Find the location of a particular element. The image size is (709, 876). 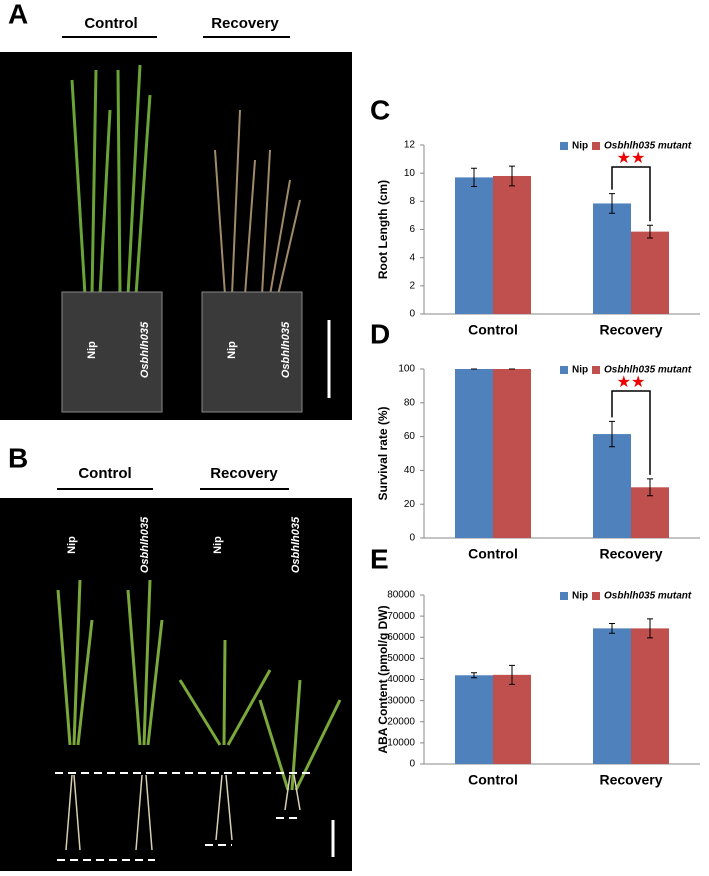

y-tick-label: 100 is located at coordinates (406, 369).